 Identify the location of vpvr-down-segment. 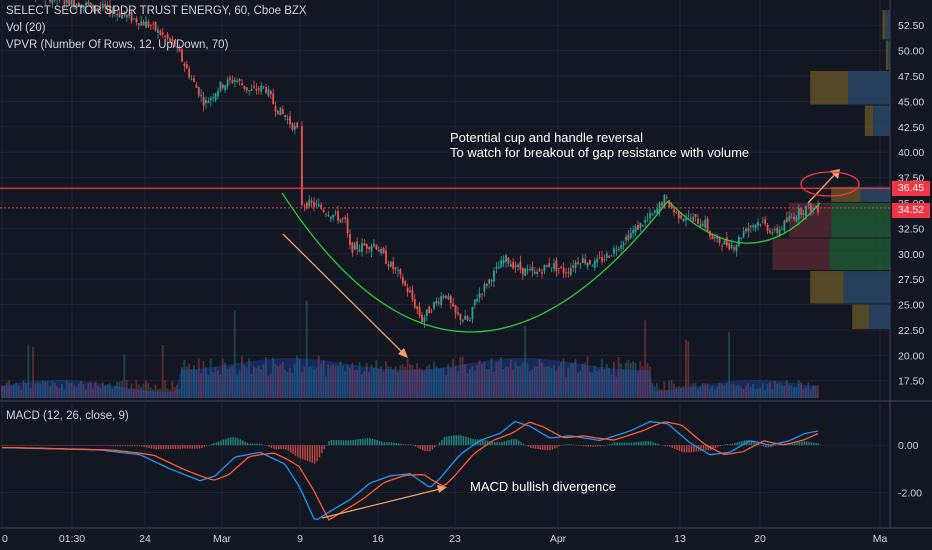
(829, 87).